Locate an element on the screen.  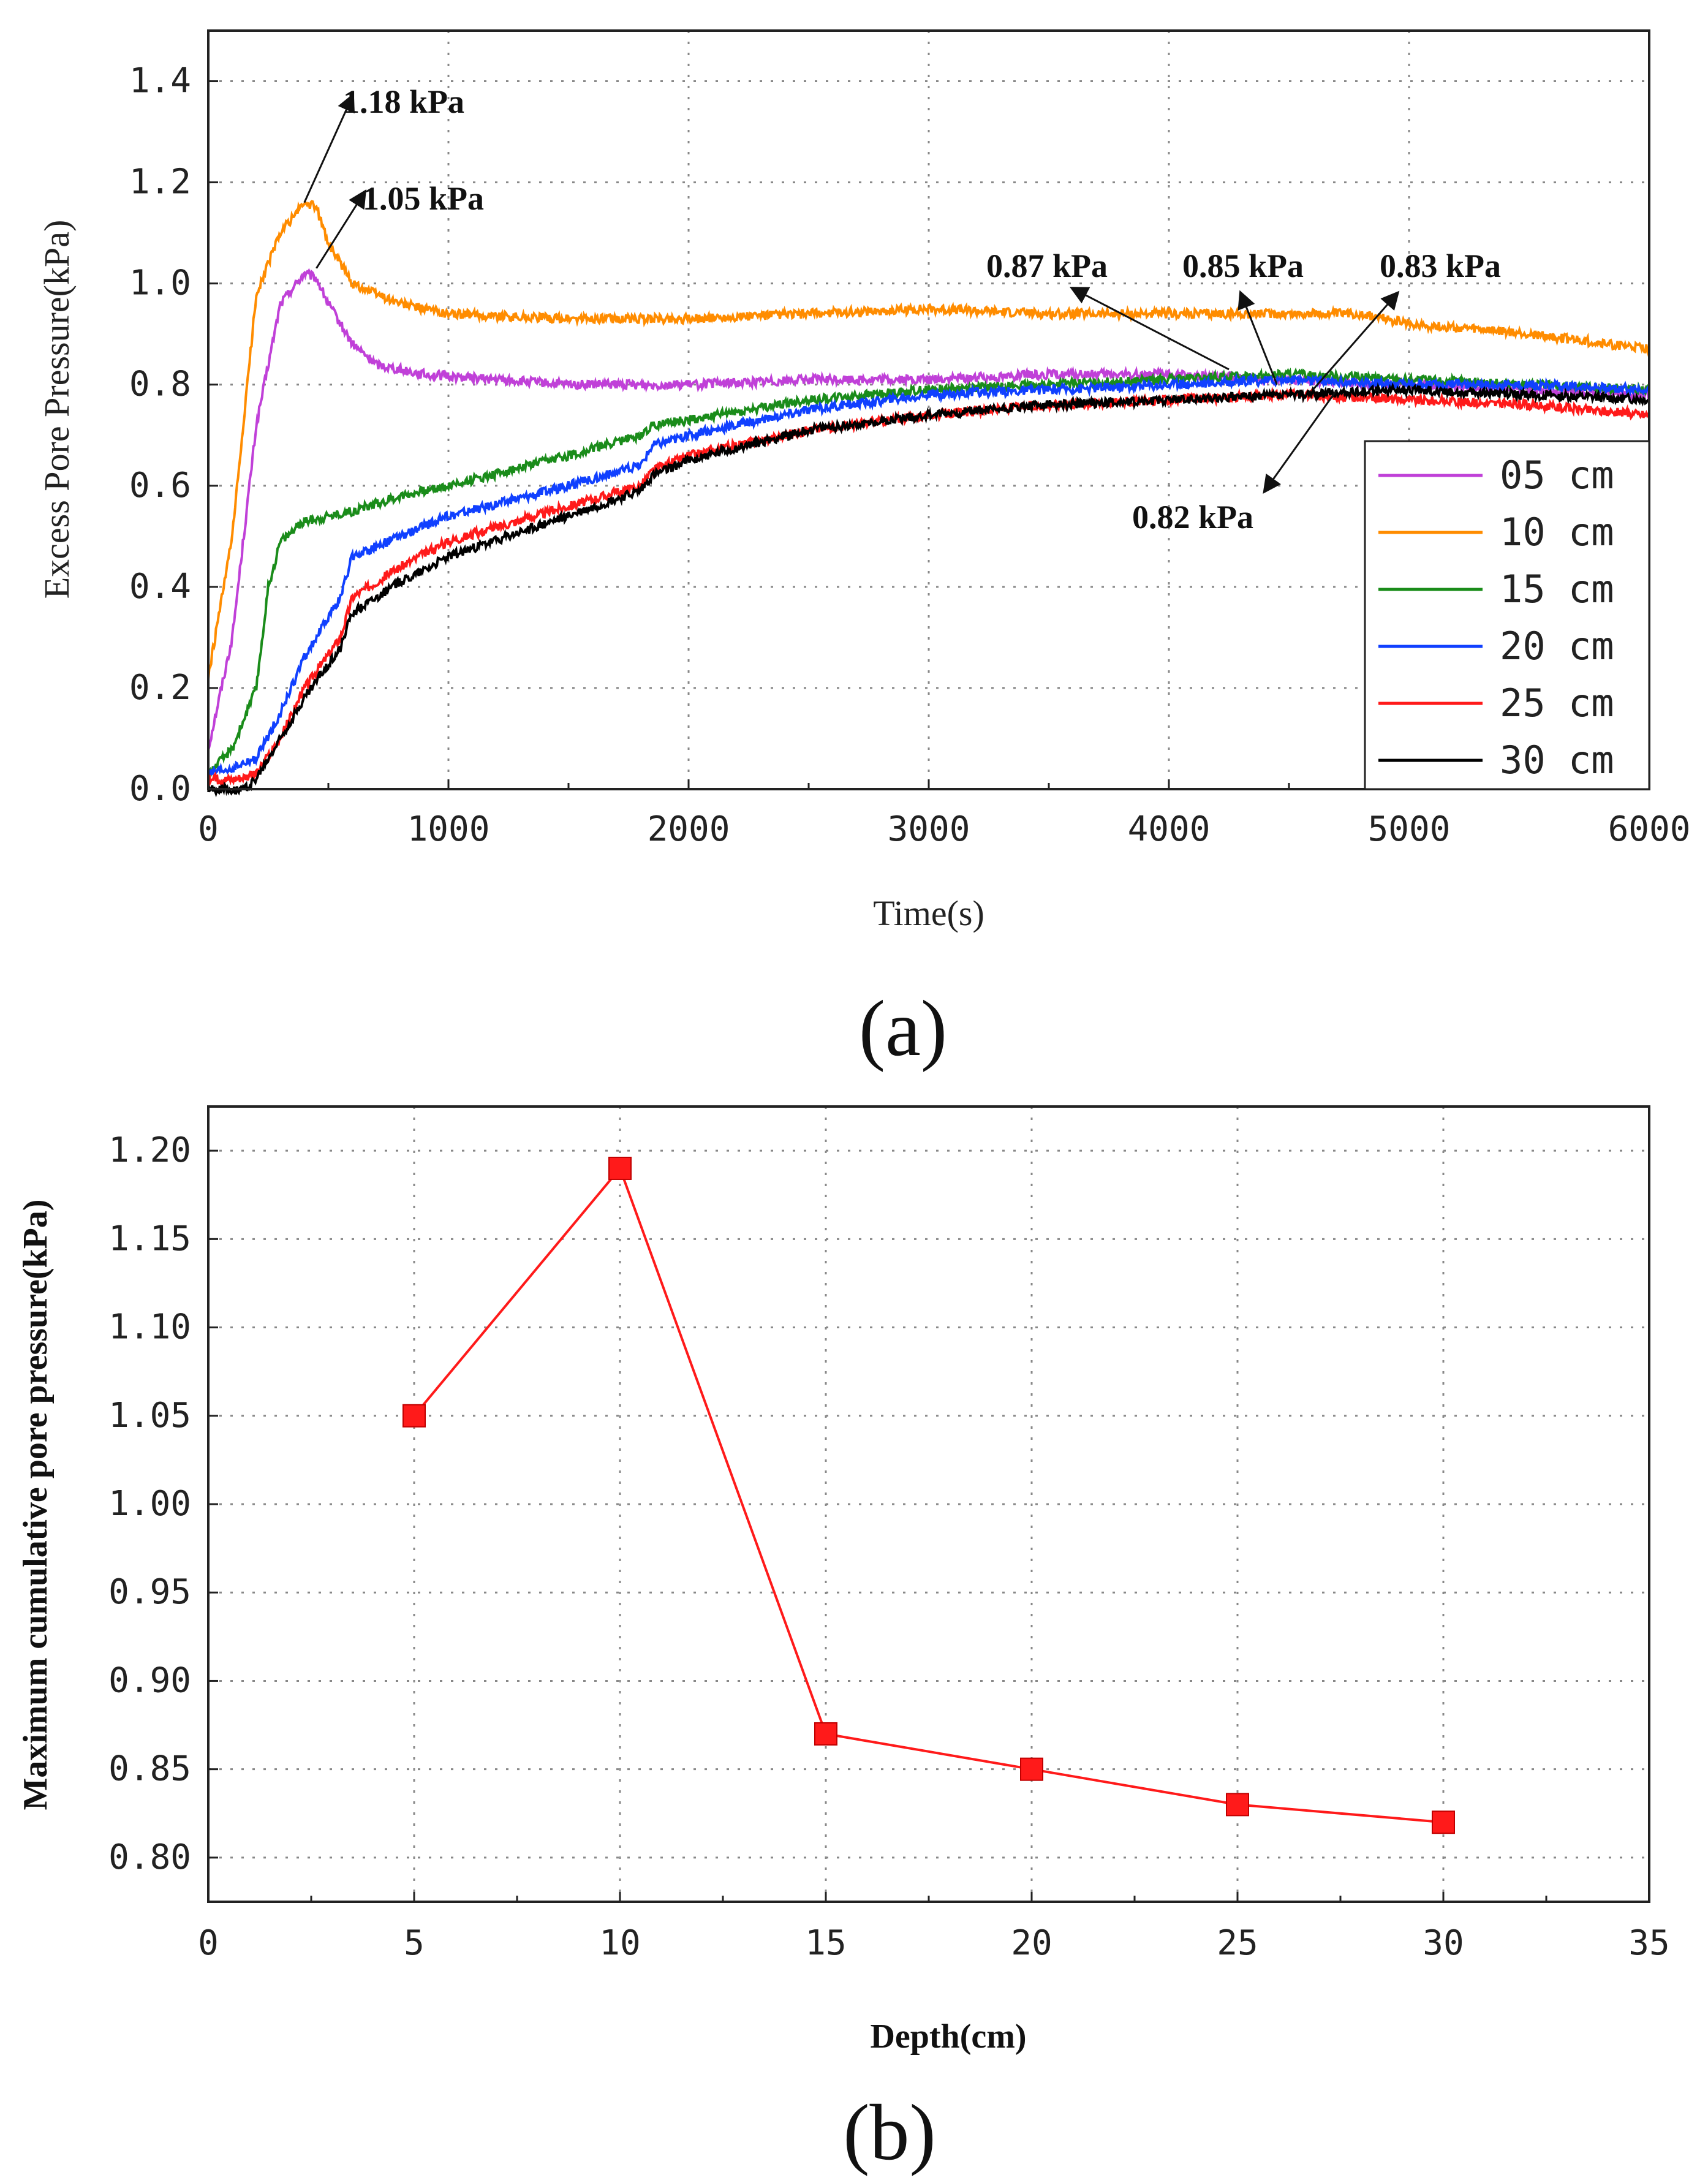
panel-a-y-tick-label: 1.0 is located at coordinates (160, 283).